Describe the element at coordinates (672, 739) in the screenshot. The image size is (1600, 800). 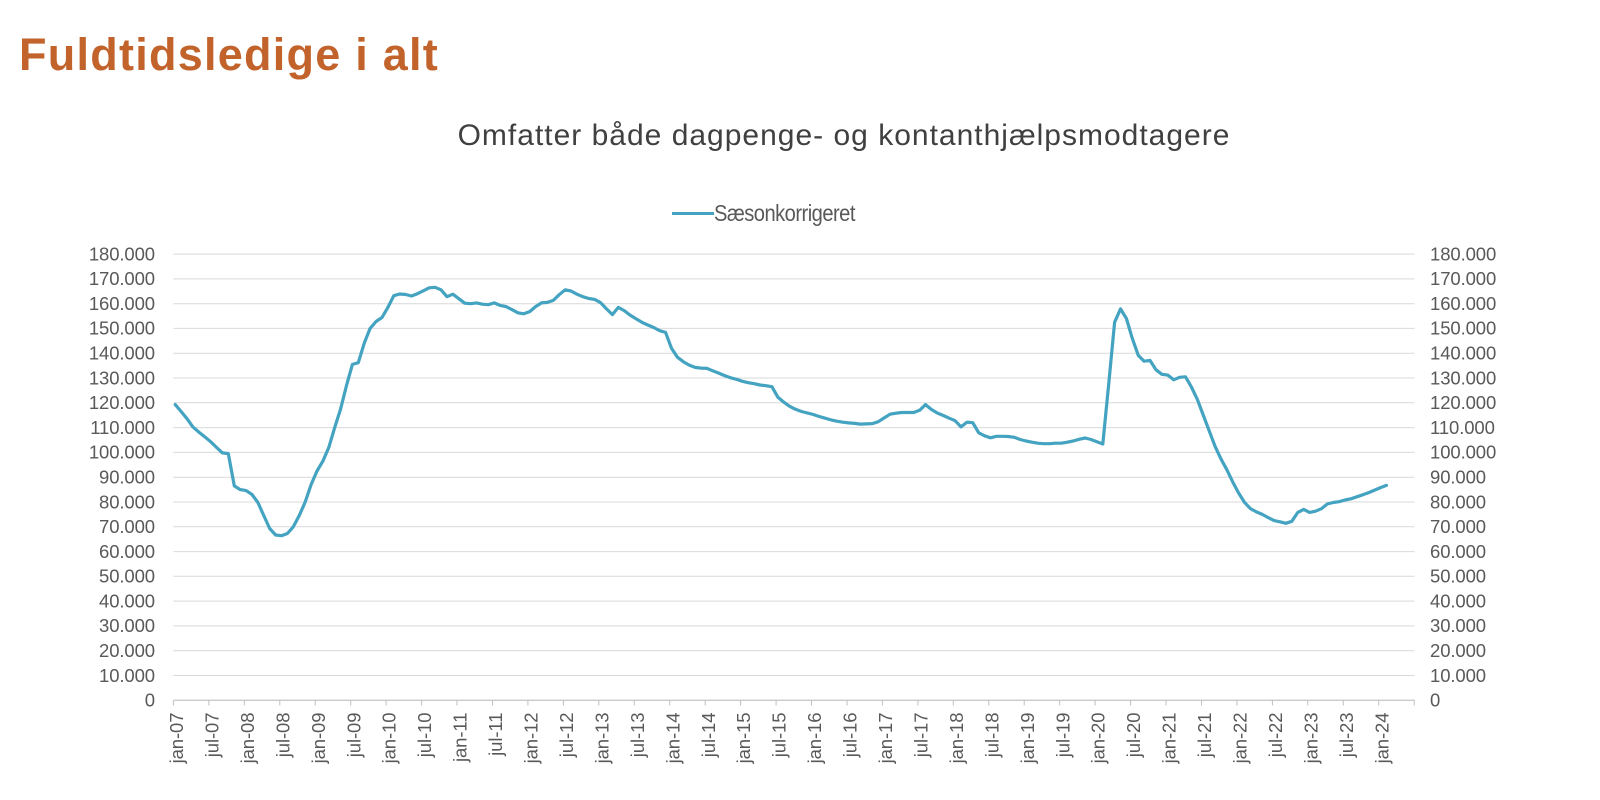
I see `svg-text: jan-14` at that location.